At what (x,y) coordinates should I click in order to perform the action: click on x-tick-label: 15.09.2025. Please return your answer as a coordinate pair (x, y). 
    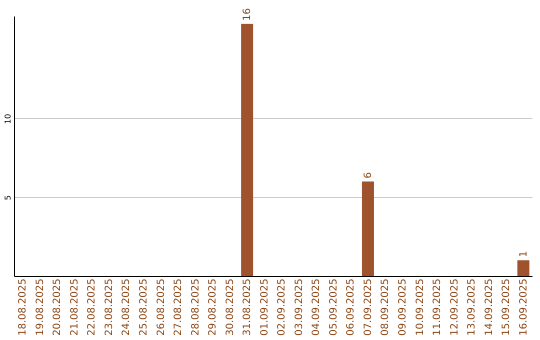
    Looking at the image, I should click on (506, 307).